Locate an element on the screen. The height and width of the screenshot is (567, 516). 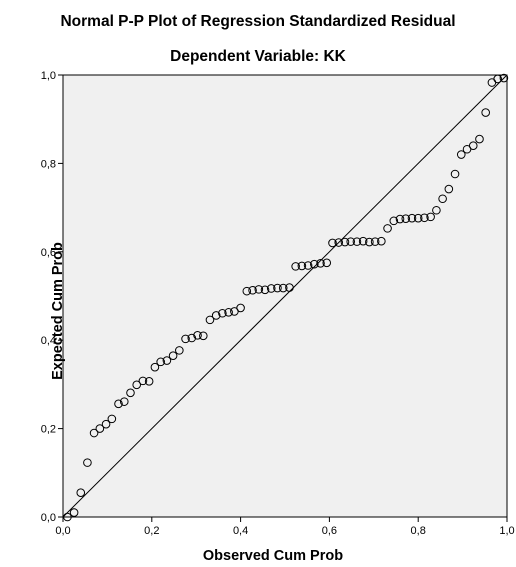
x-tick-label: 0,8 is located at coordinates (418, 531).